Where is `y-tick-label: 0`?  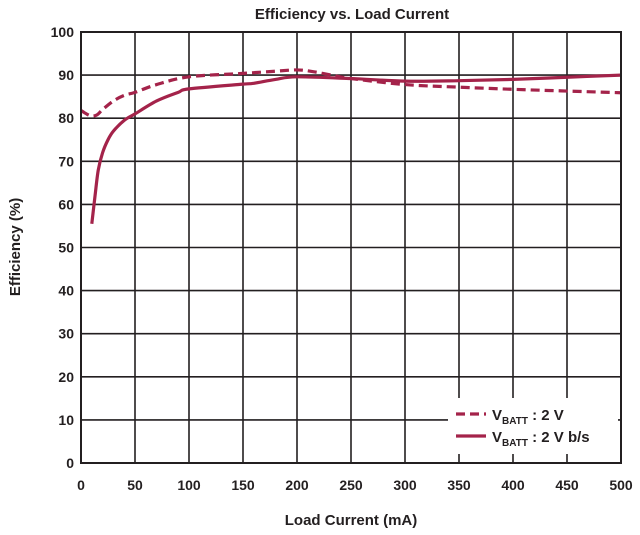
y-tick-label: 0 is located at coordinates (70, 463).